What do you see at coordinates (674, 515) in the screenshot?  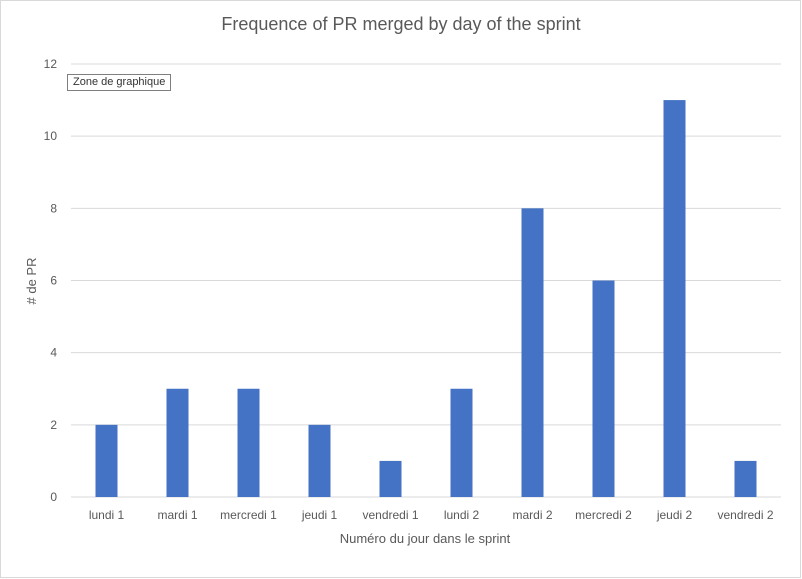 I see `x-tick-label: jeudi 2` at bounding box center [674, 515].